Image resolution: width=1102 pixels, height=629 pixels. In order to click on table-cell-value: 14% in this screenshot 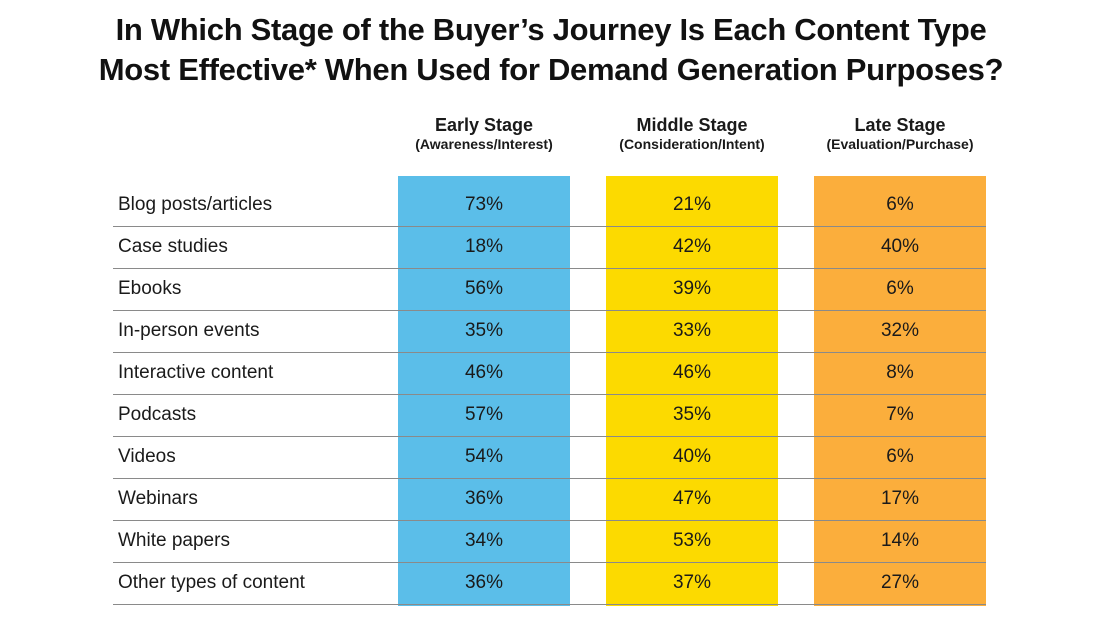, I will do `click(900, 540)`.